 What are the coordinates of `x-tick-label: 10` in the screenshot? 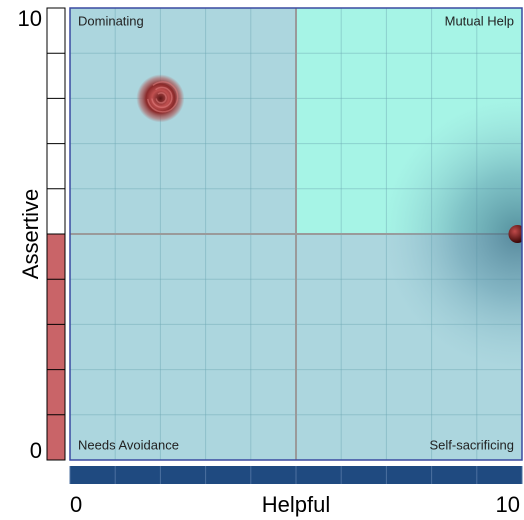 It's located at (508, 504).